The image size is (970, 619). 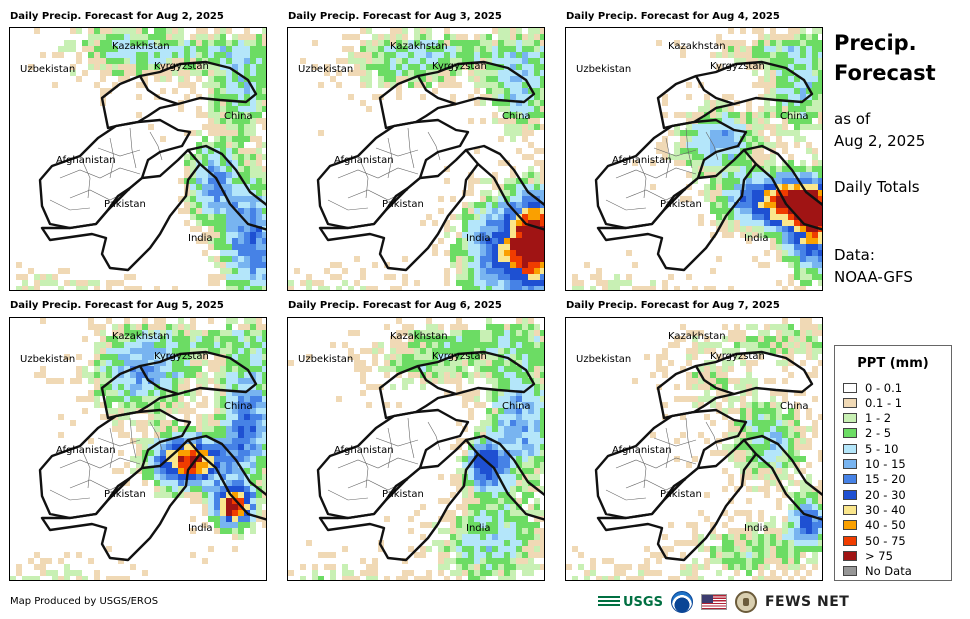 I want to click on country-border, so click(x=399, y=210).